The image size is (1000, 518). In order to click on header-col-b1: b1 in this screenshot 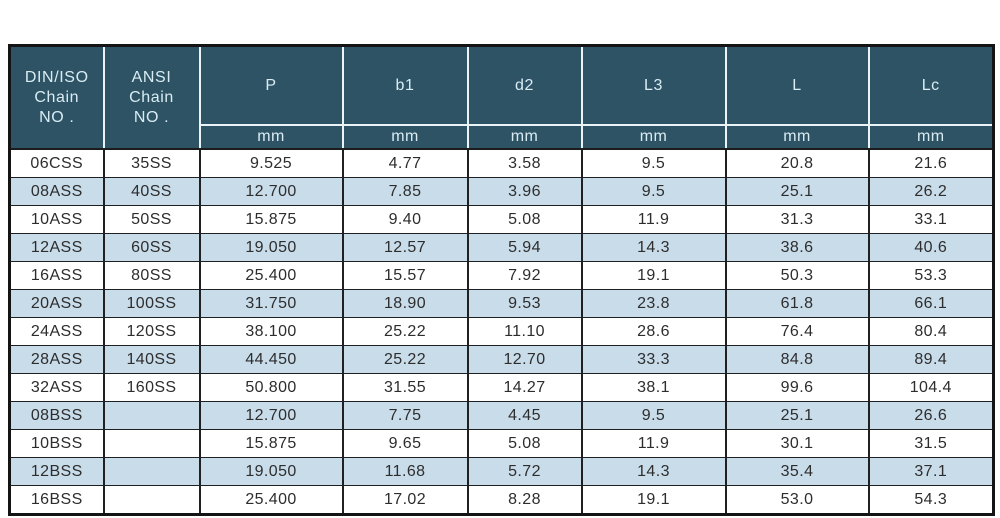, I will do `click(405, 85)`.